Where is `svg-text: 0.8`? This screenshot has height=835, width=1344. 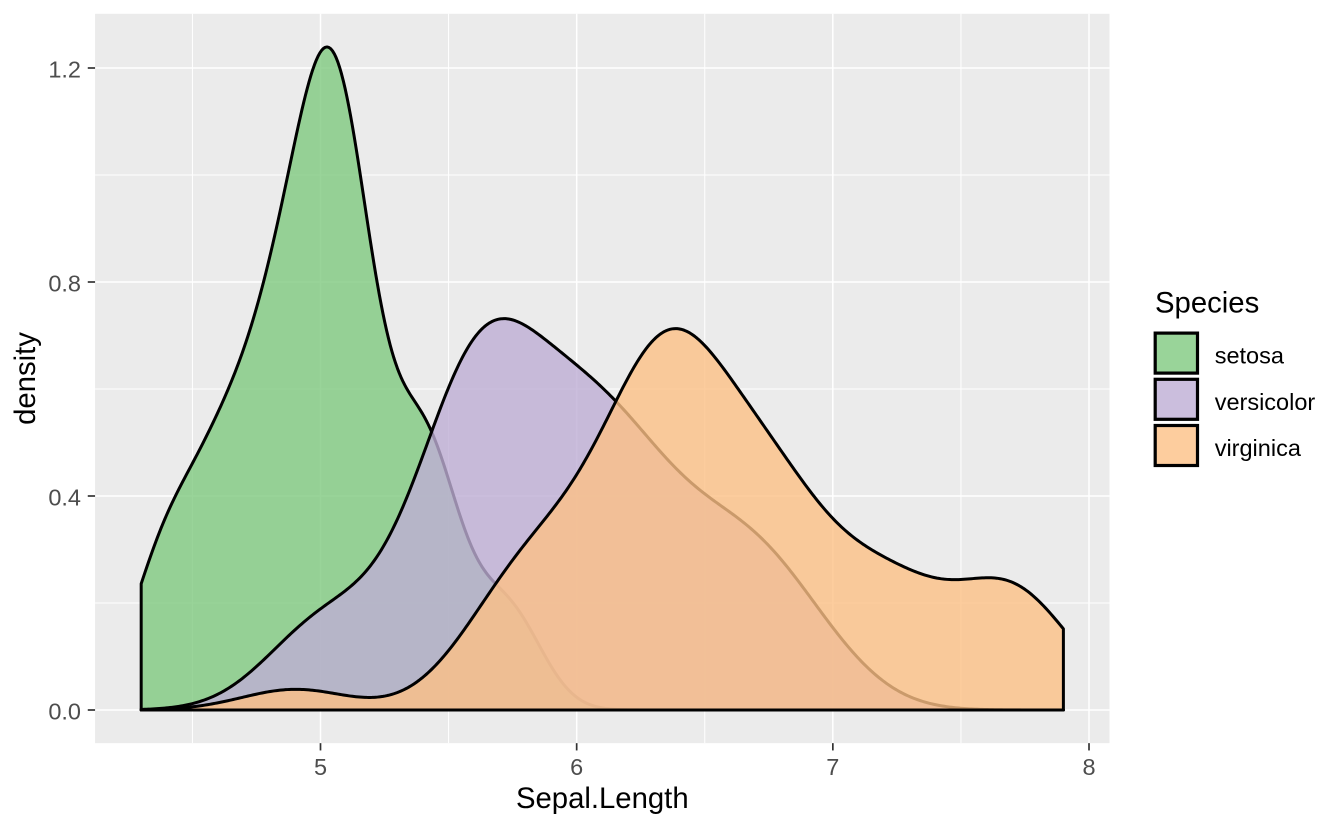 svg-text: 0.8 is located at coordinates (64, 283).